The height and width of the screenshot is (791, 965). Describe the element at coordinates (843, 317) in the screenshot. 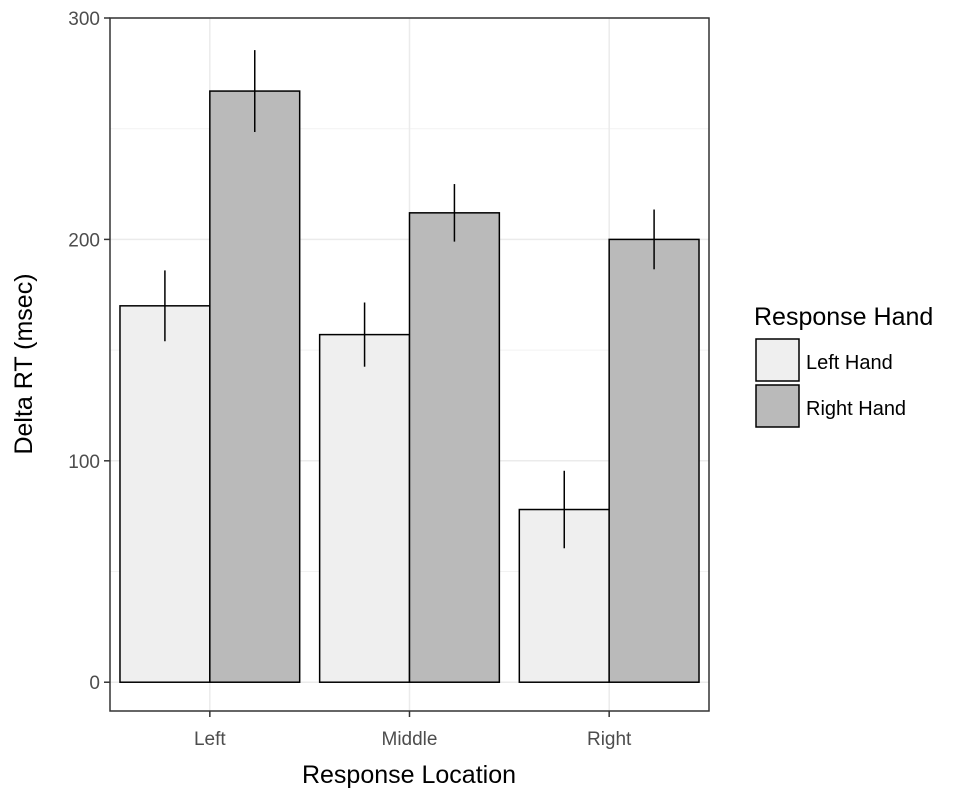

I see `legend-title: Response Hand` at that location.